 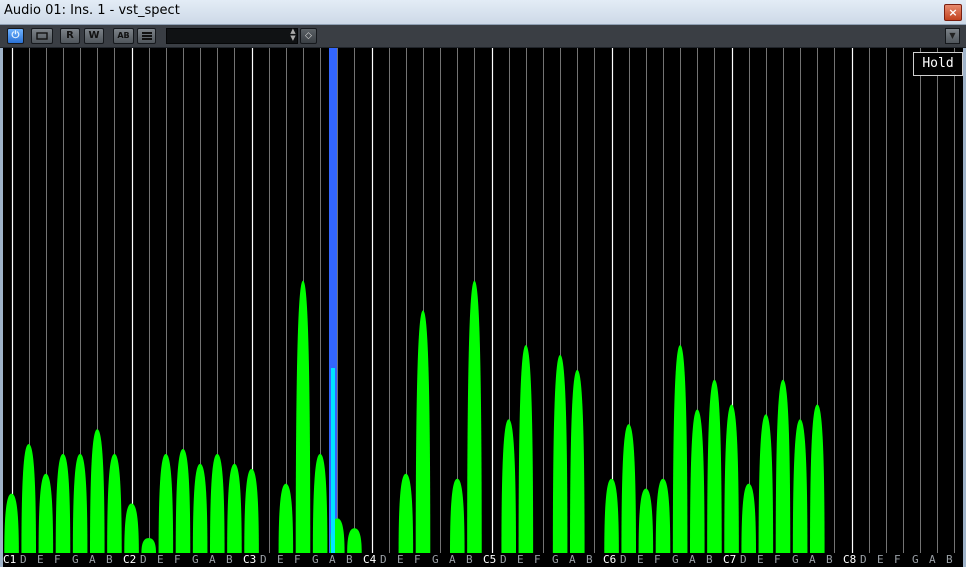 I want to click on window-titlebar: Audio 01: Ins. 1 - vst_spect ×, so click(x=483, y=12).